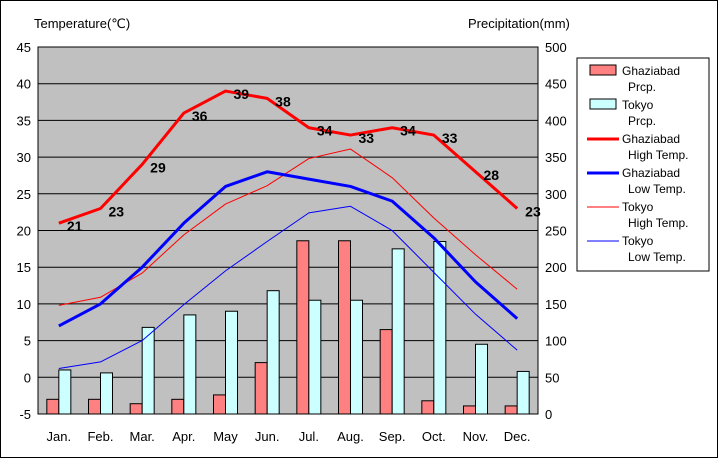  I want to click on x-tick-label: Aug., so click(350, 436).